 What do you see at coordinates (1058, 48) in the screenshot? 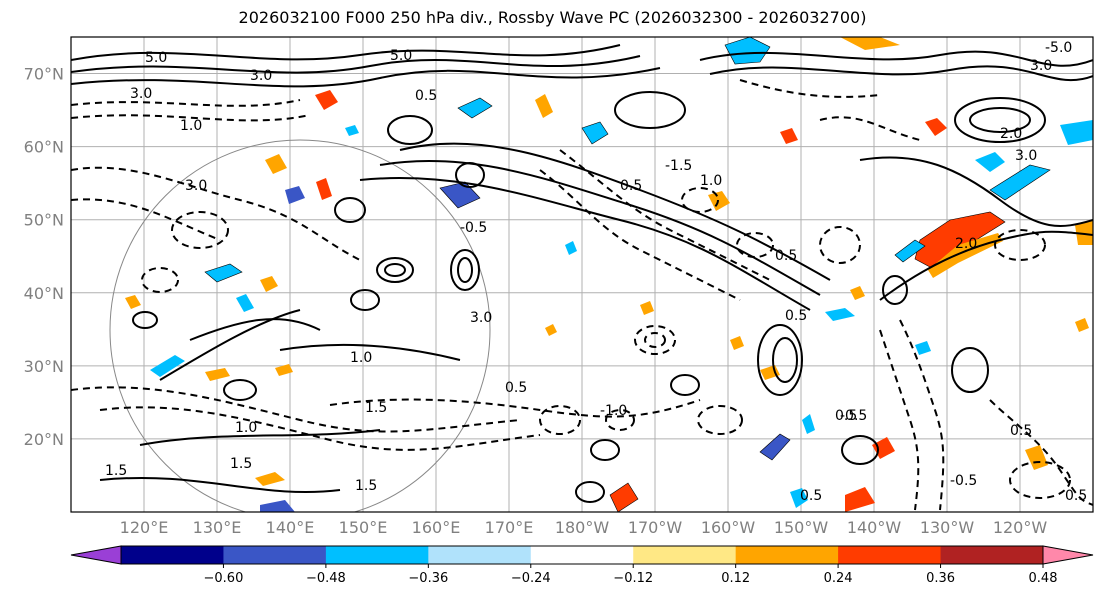
I see `contour-label: -5.0` at bounding box center [1058, 48].